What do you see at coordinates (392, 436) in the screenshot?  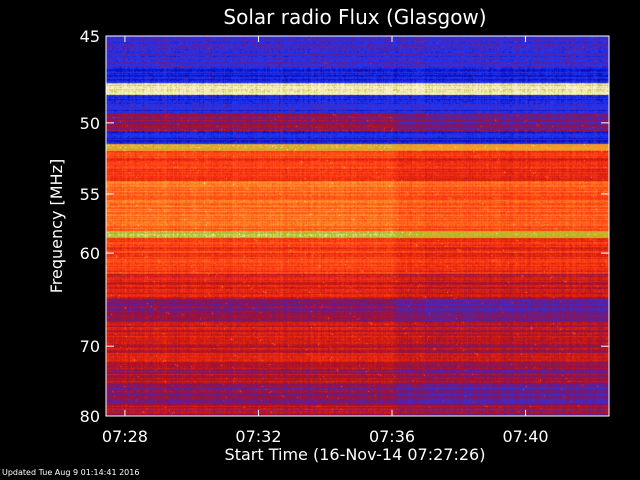 I see `x-tick-label: 07:36` at bounding box center [392, 436].